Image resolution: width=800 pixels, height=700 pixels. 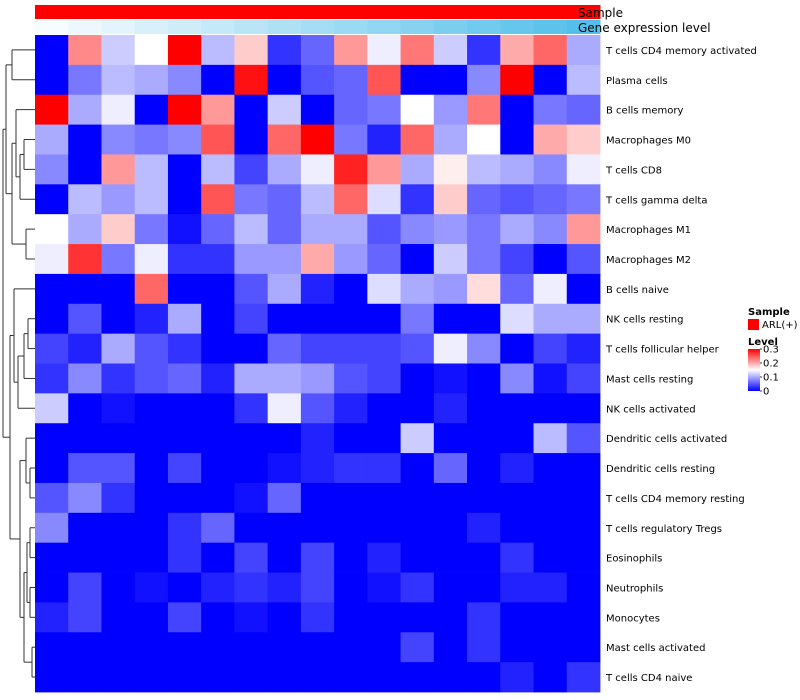 I want to click on row-label: Eosinophils, so click(x=634, y=559).